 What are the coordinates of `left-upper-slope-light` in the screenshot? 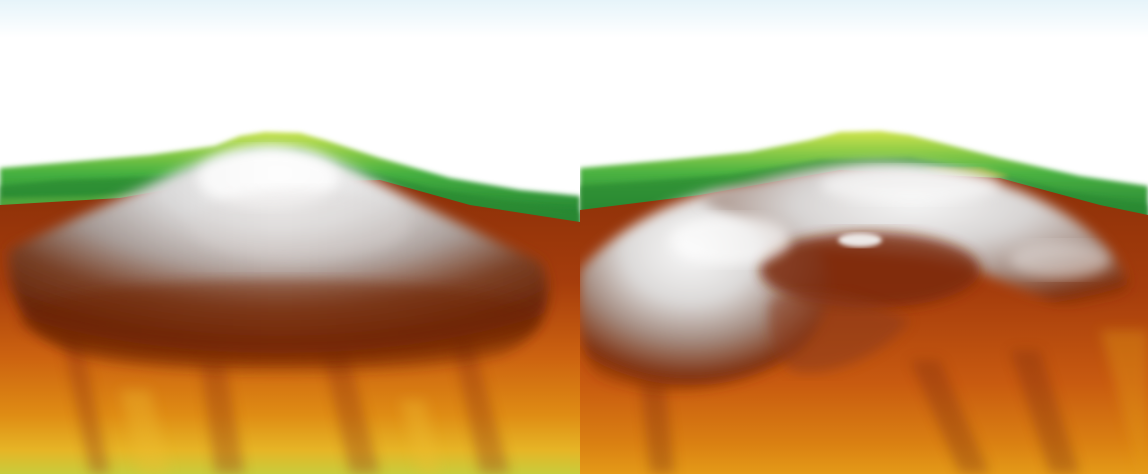 It's located at (300, 225).